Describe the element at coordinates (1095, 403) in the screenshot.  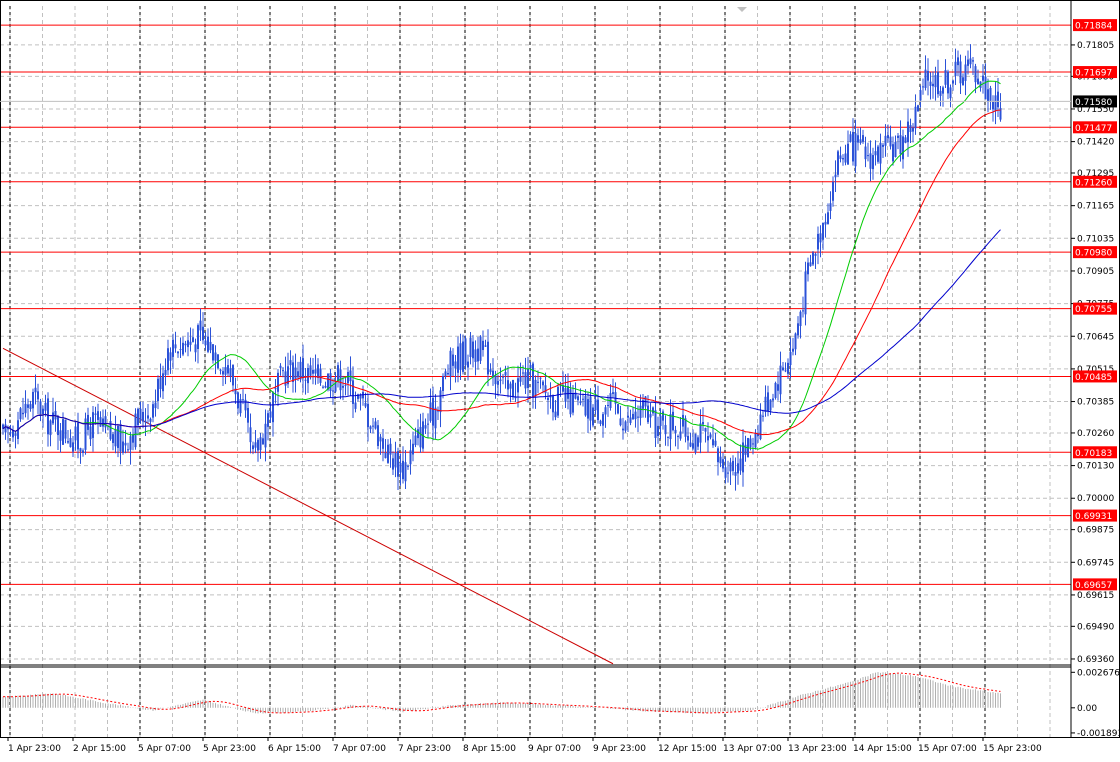
I see `price-tick-label: 0.70385` at that location.